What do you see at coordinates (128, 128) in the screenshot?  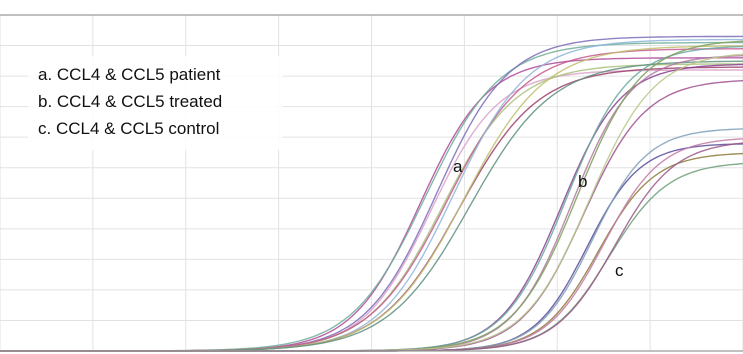 I see `legend-entry-c: c. CCL4 & CCL5 control` at bounding box center [128, 128].